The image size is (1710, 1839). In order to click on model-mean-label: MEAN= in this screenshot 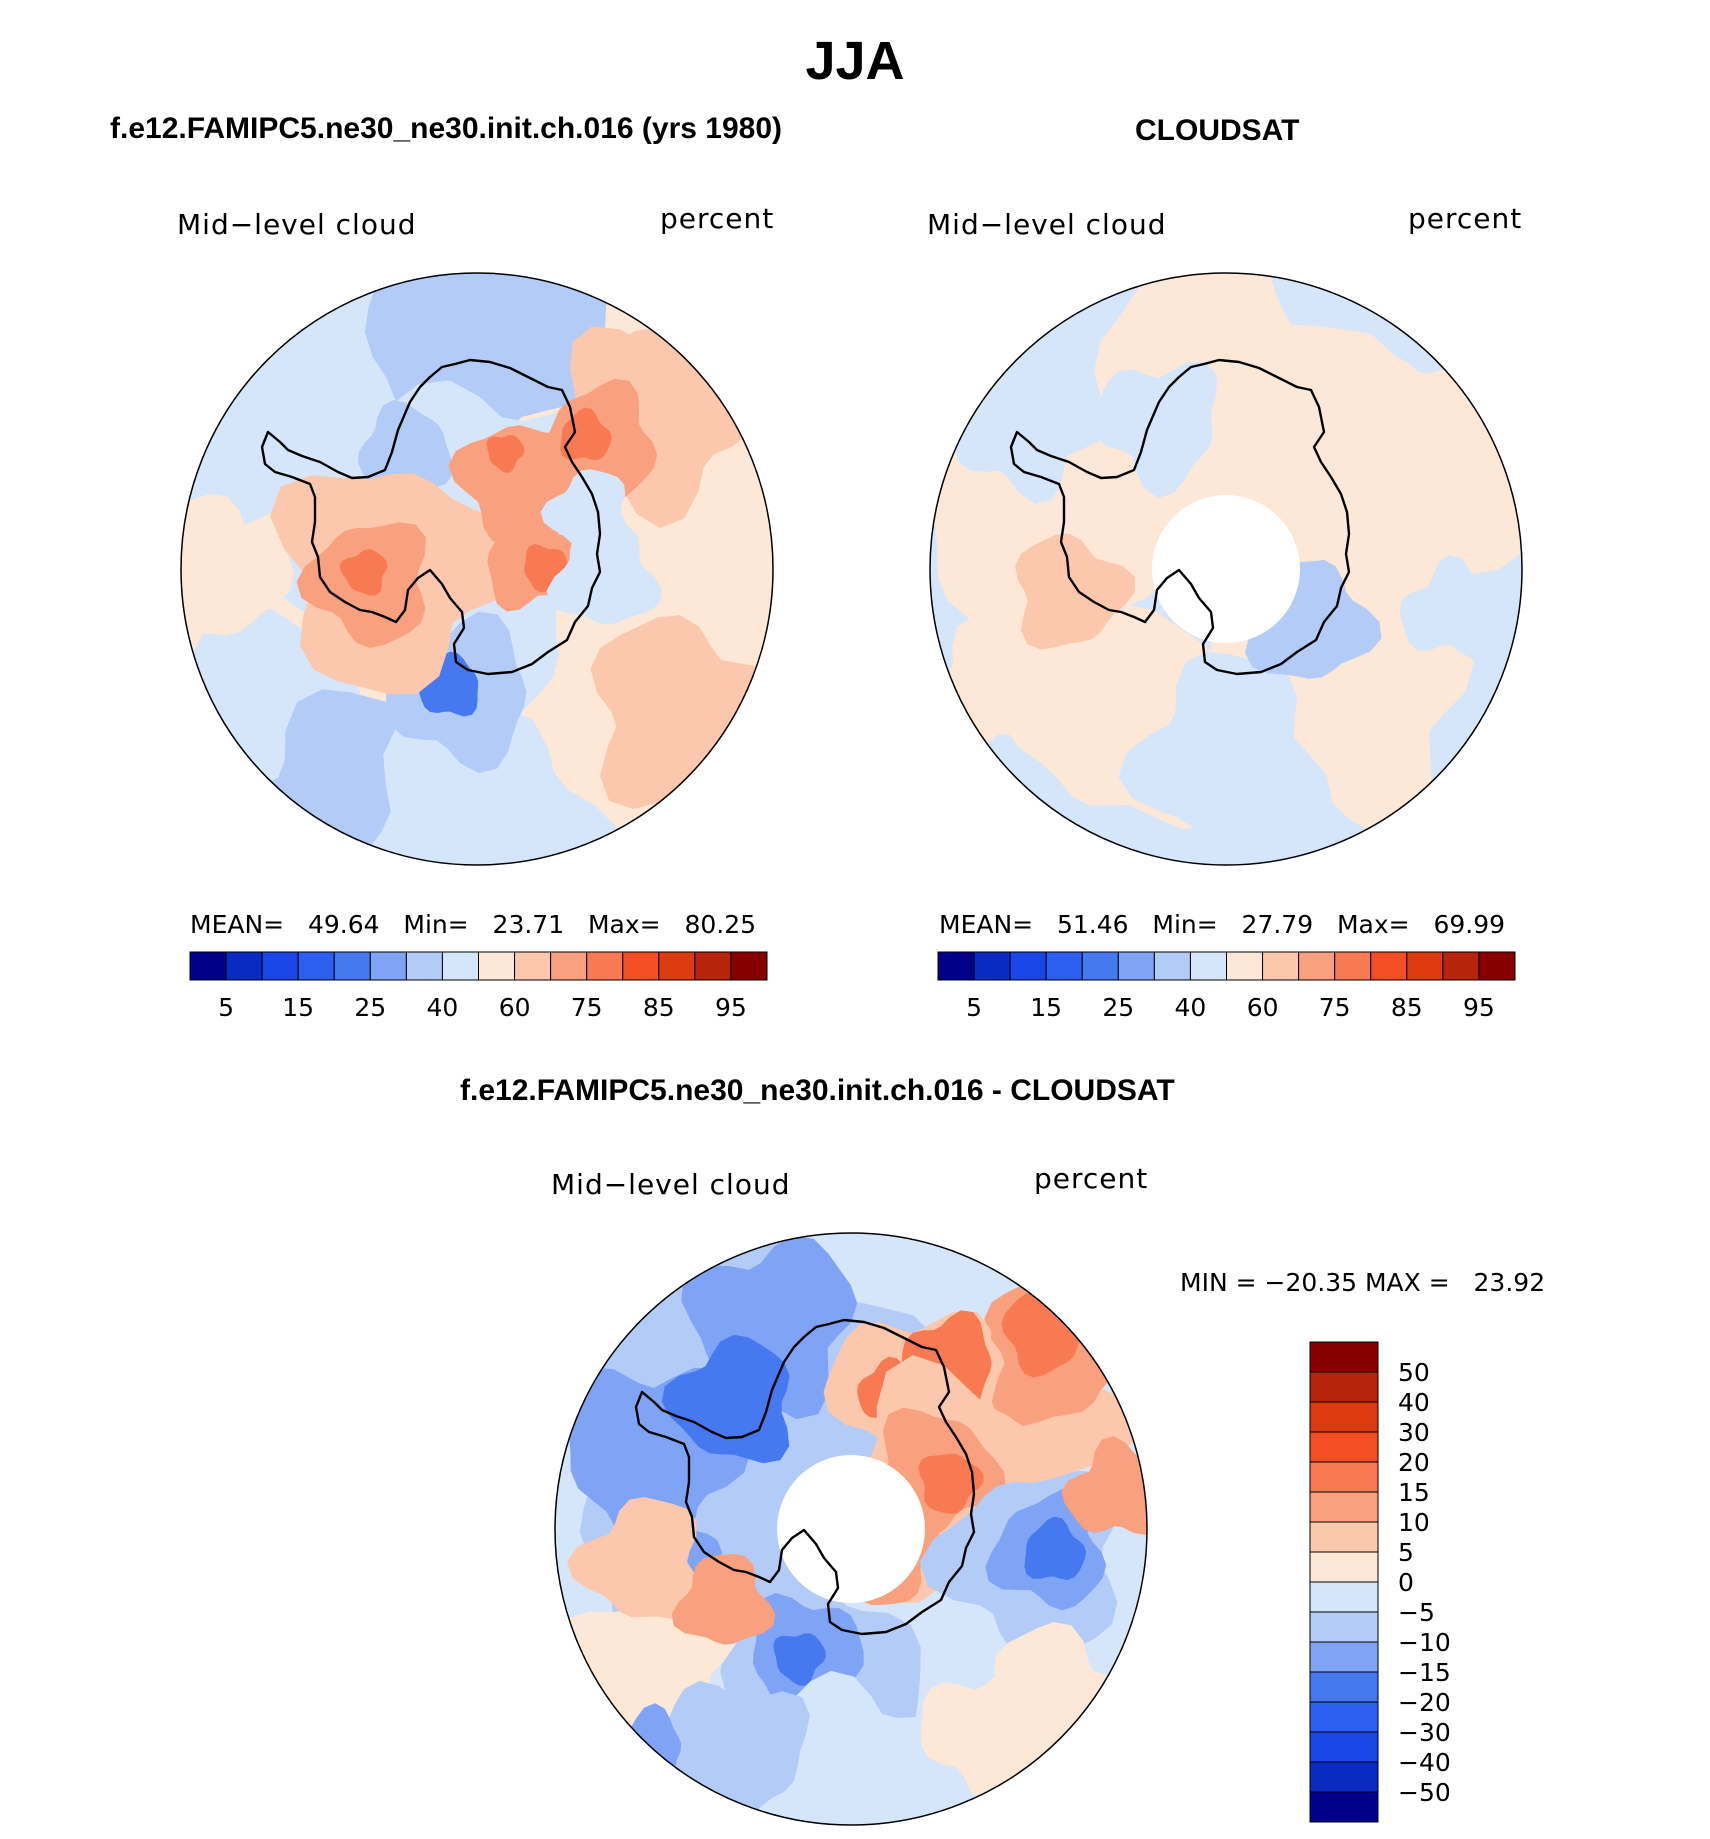, I will do `click(237, 924)`.